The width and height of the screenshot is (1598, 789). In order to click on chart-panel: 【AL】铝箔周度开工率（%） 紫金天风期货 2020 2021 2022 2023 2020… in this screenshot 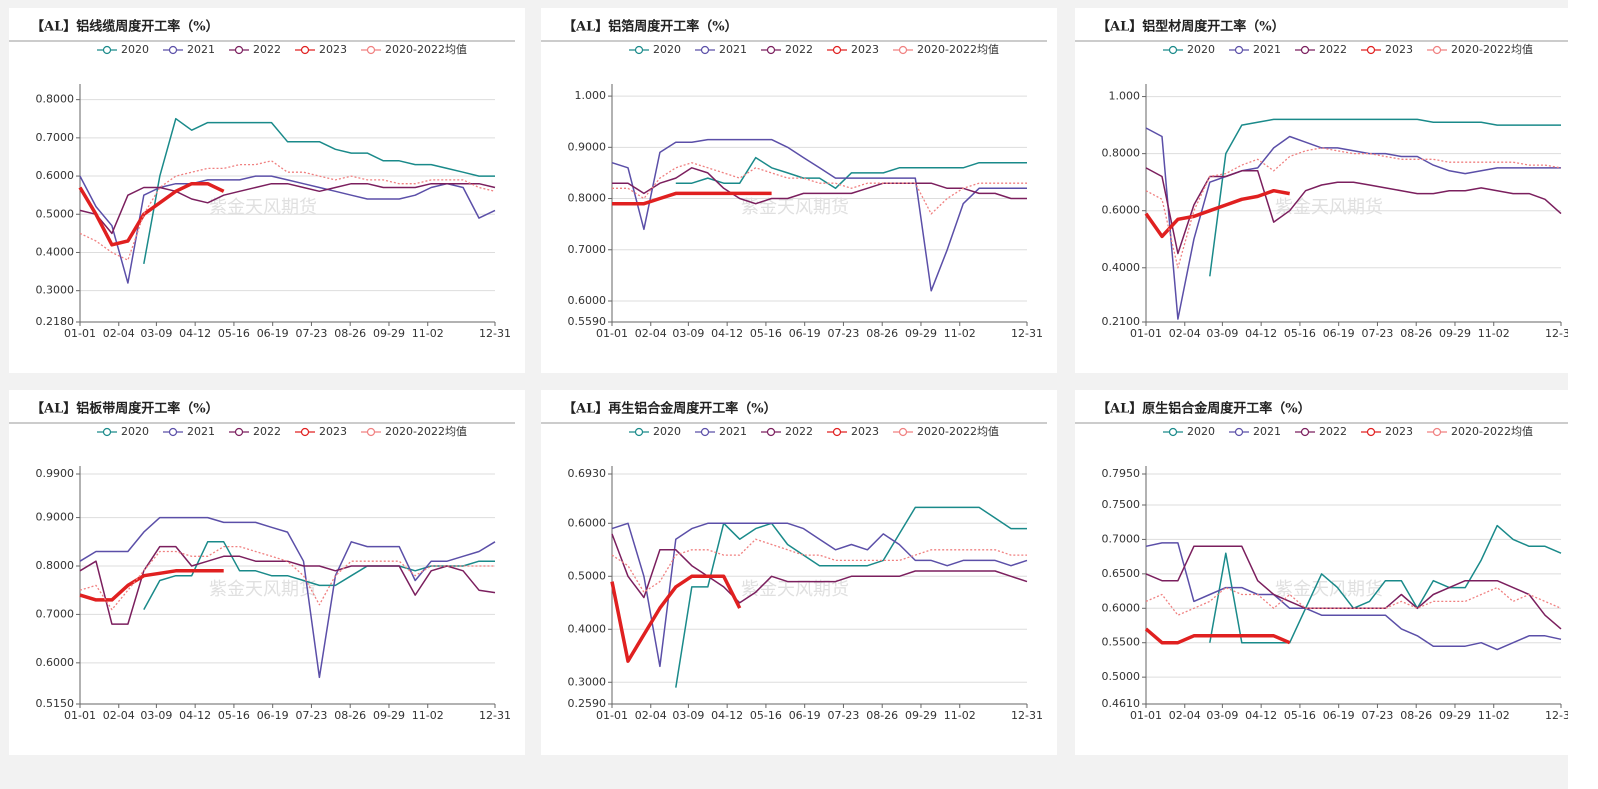, I will do `click(799, 190)`.